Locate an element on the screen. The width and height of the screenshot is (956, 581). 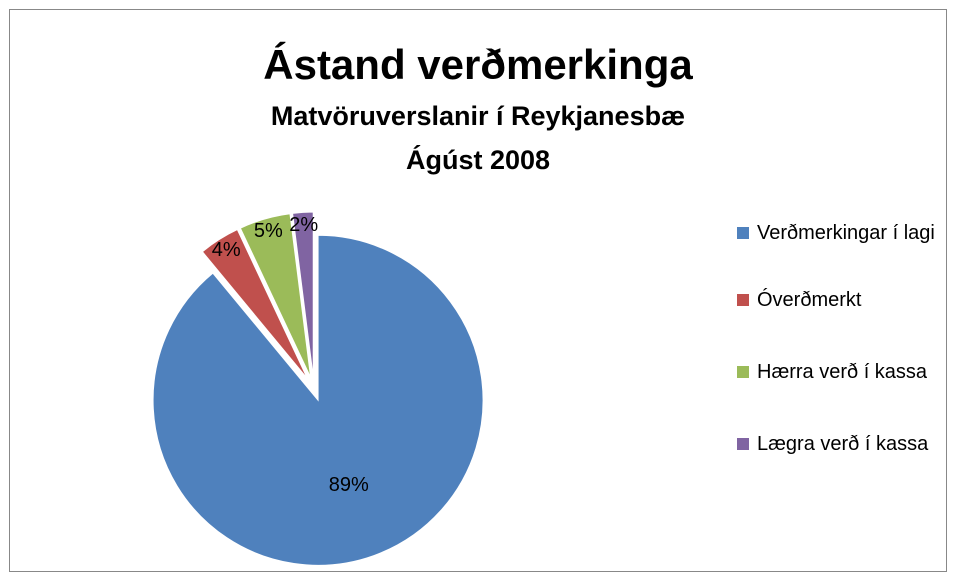
legend-label: Verðmerkingar í lagi is located at coordinates (846, 233).